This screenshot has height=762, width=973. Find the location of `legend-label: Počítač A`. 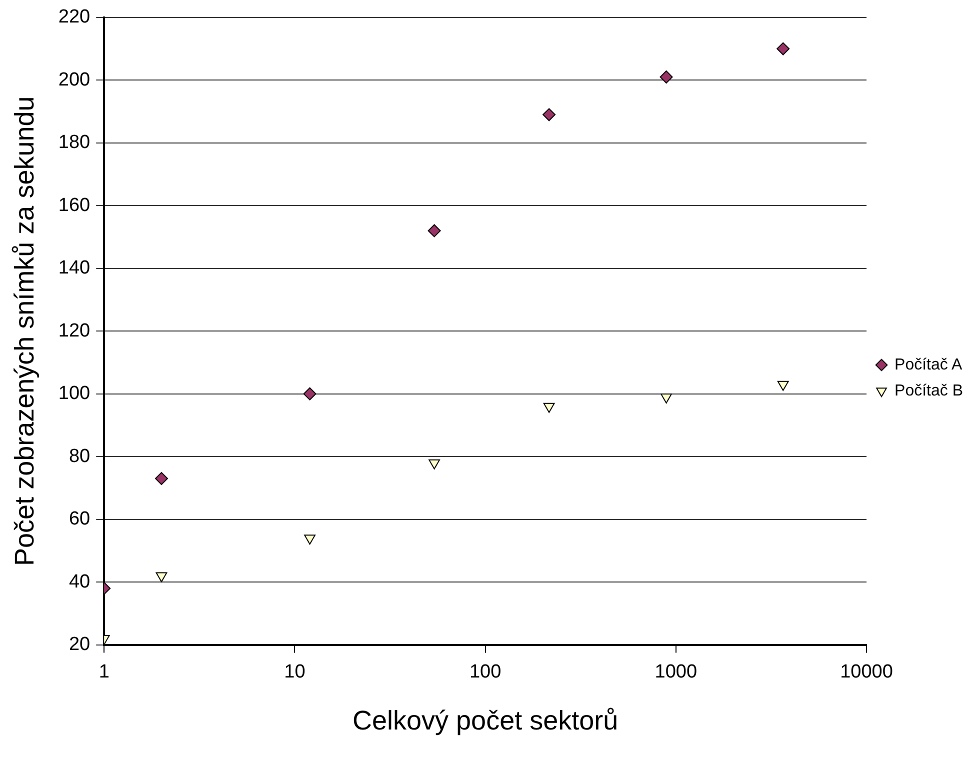

legend-label: Počítač A is located at coordinates (928, 365).